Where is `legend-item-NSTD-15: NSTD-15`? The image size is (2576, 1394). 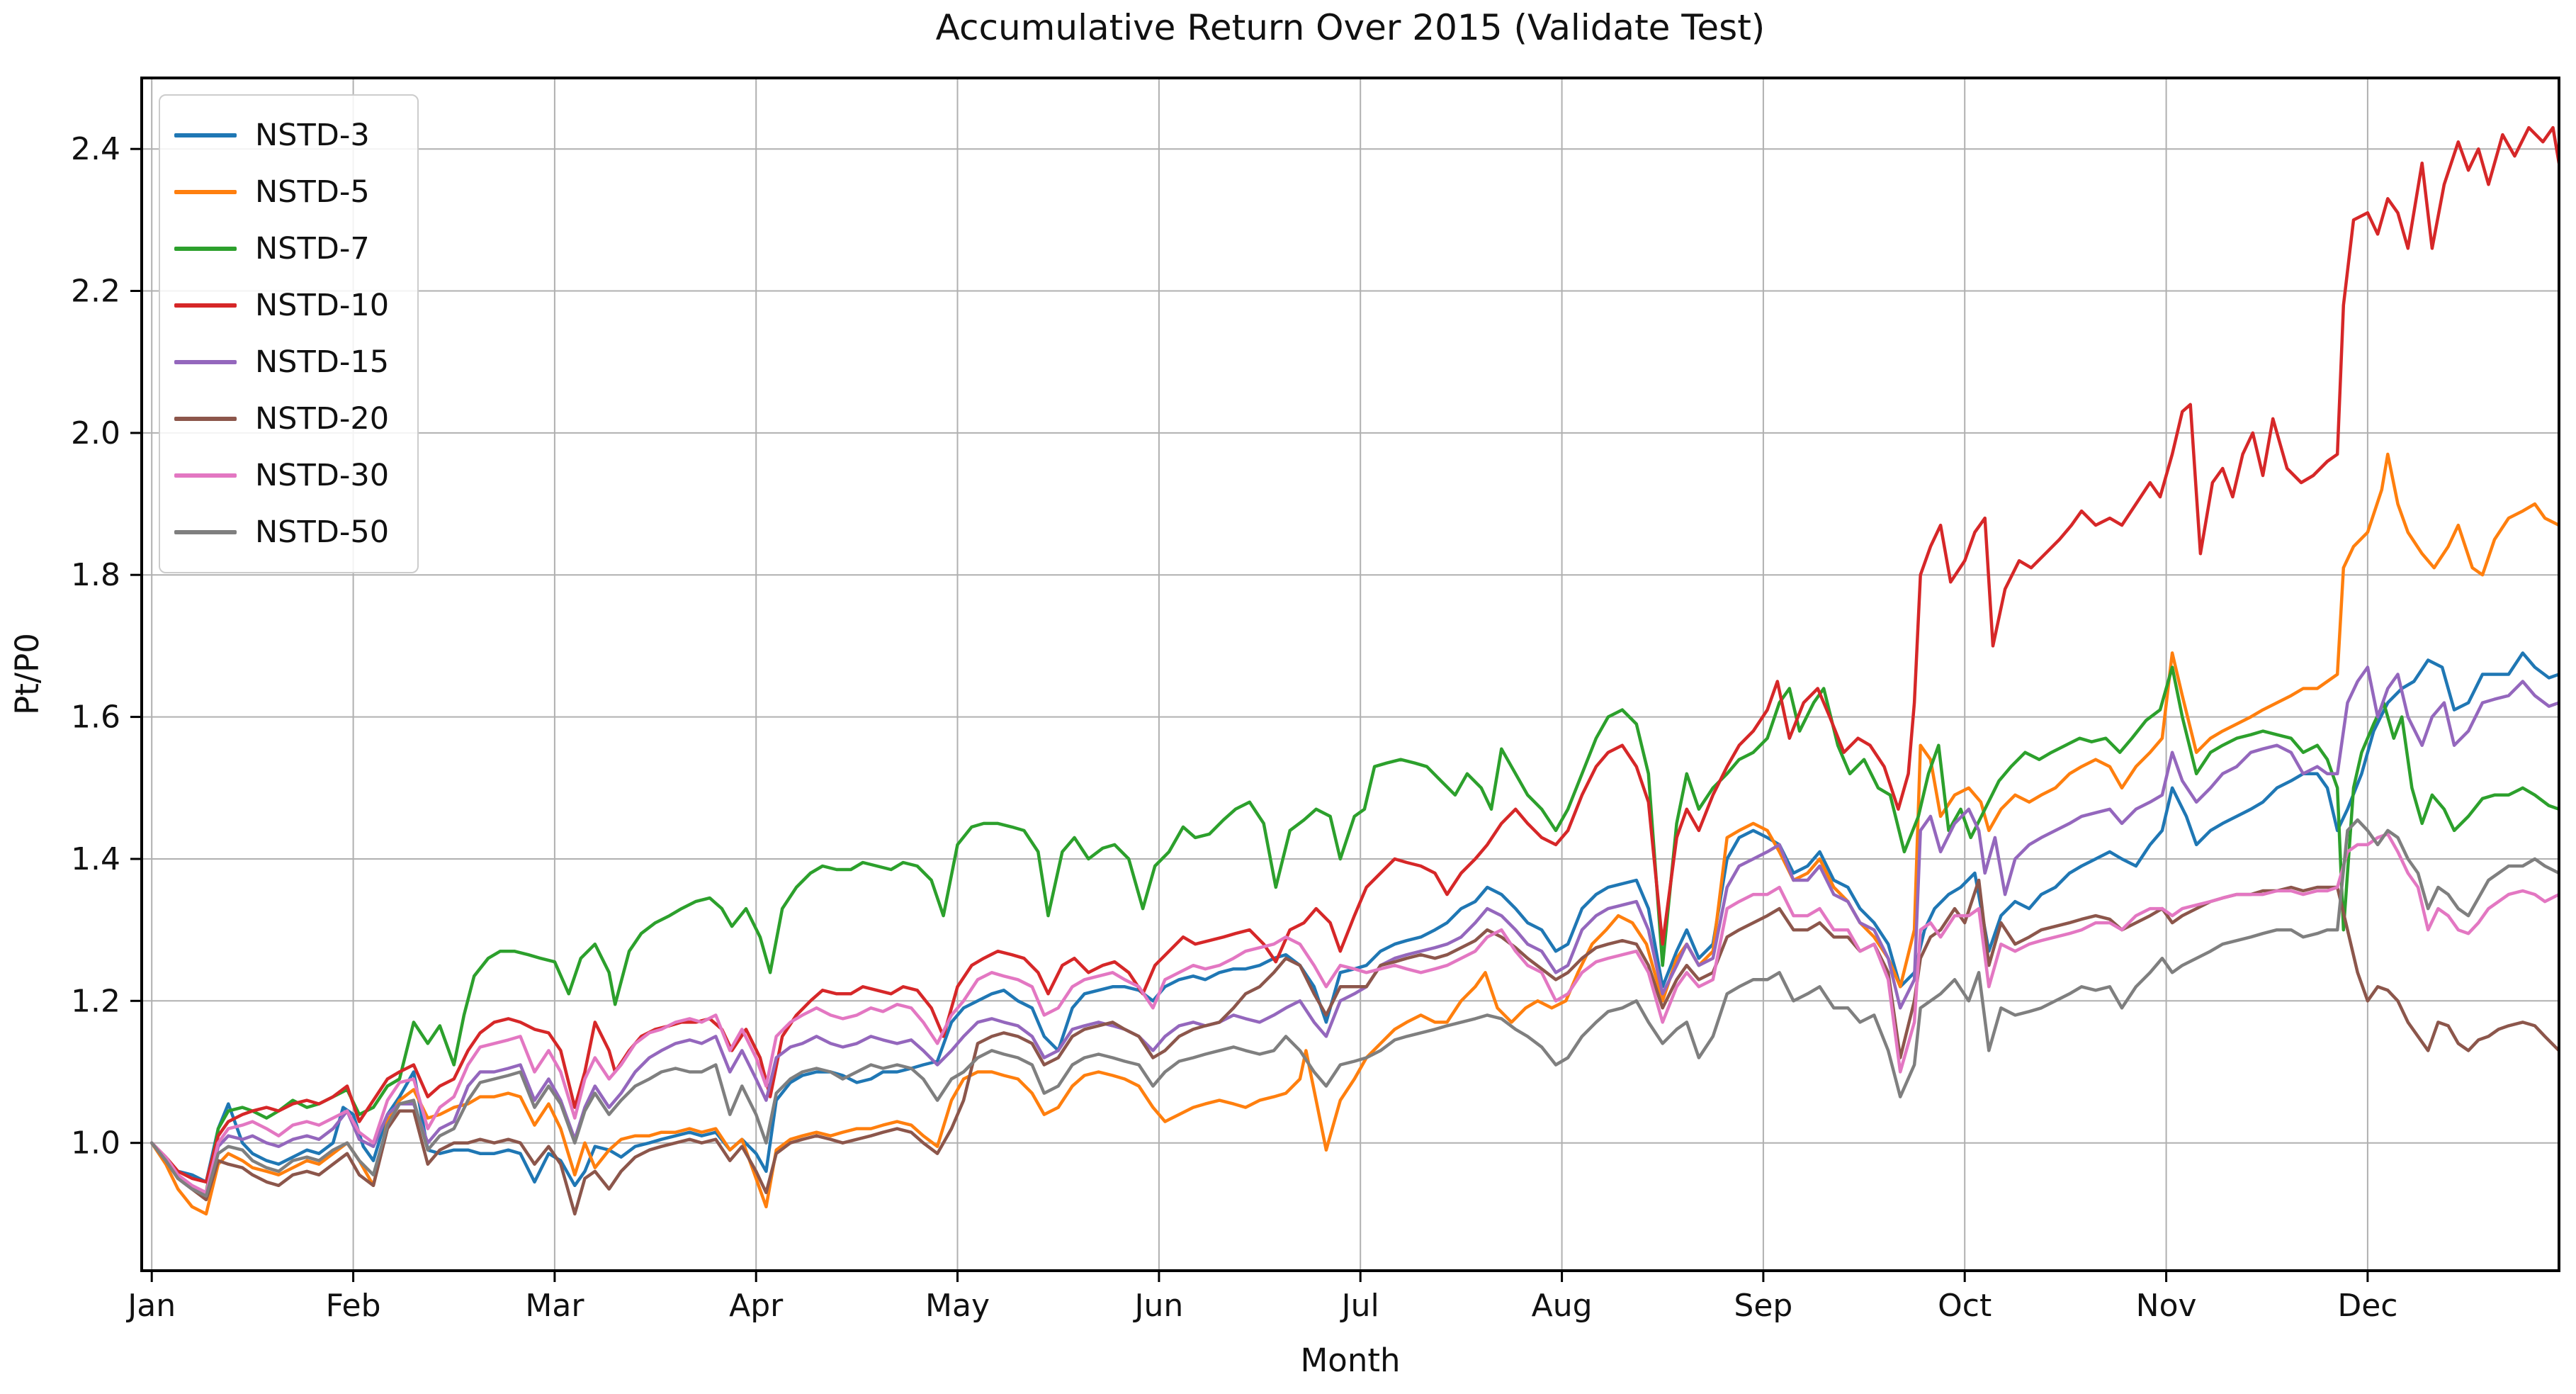 legend-item-NSTD-15: NSTD-15 is located at coordinates (281, 362).